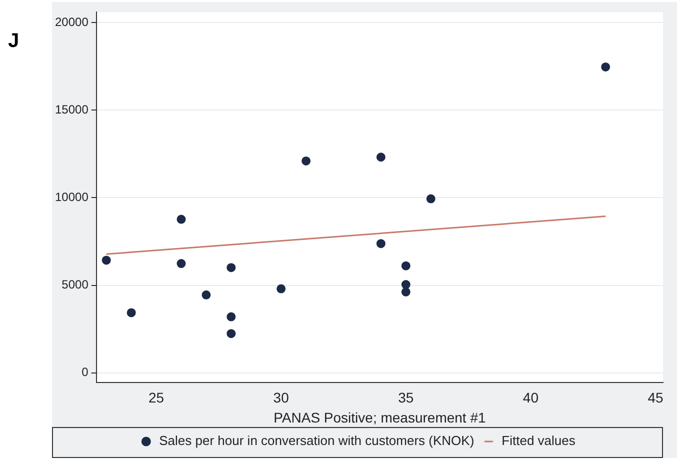 The image size is (685, 466). What do you see at coordinates (281, 398) in the screenshot?
I see `x-tick-label: 30` at bounding box center [281, 398].